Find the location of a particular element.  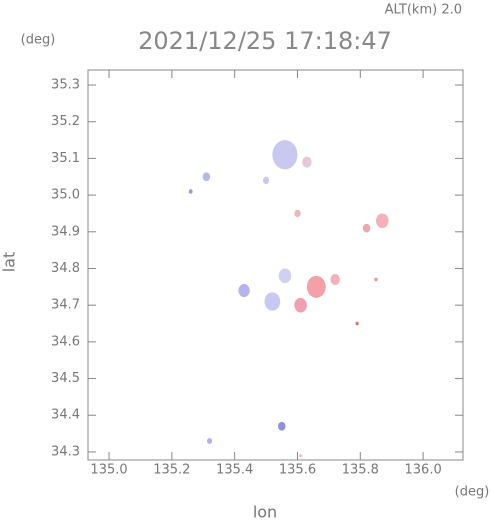

x-axis-label: lon is located at coordinates (265, 512).